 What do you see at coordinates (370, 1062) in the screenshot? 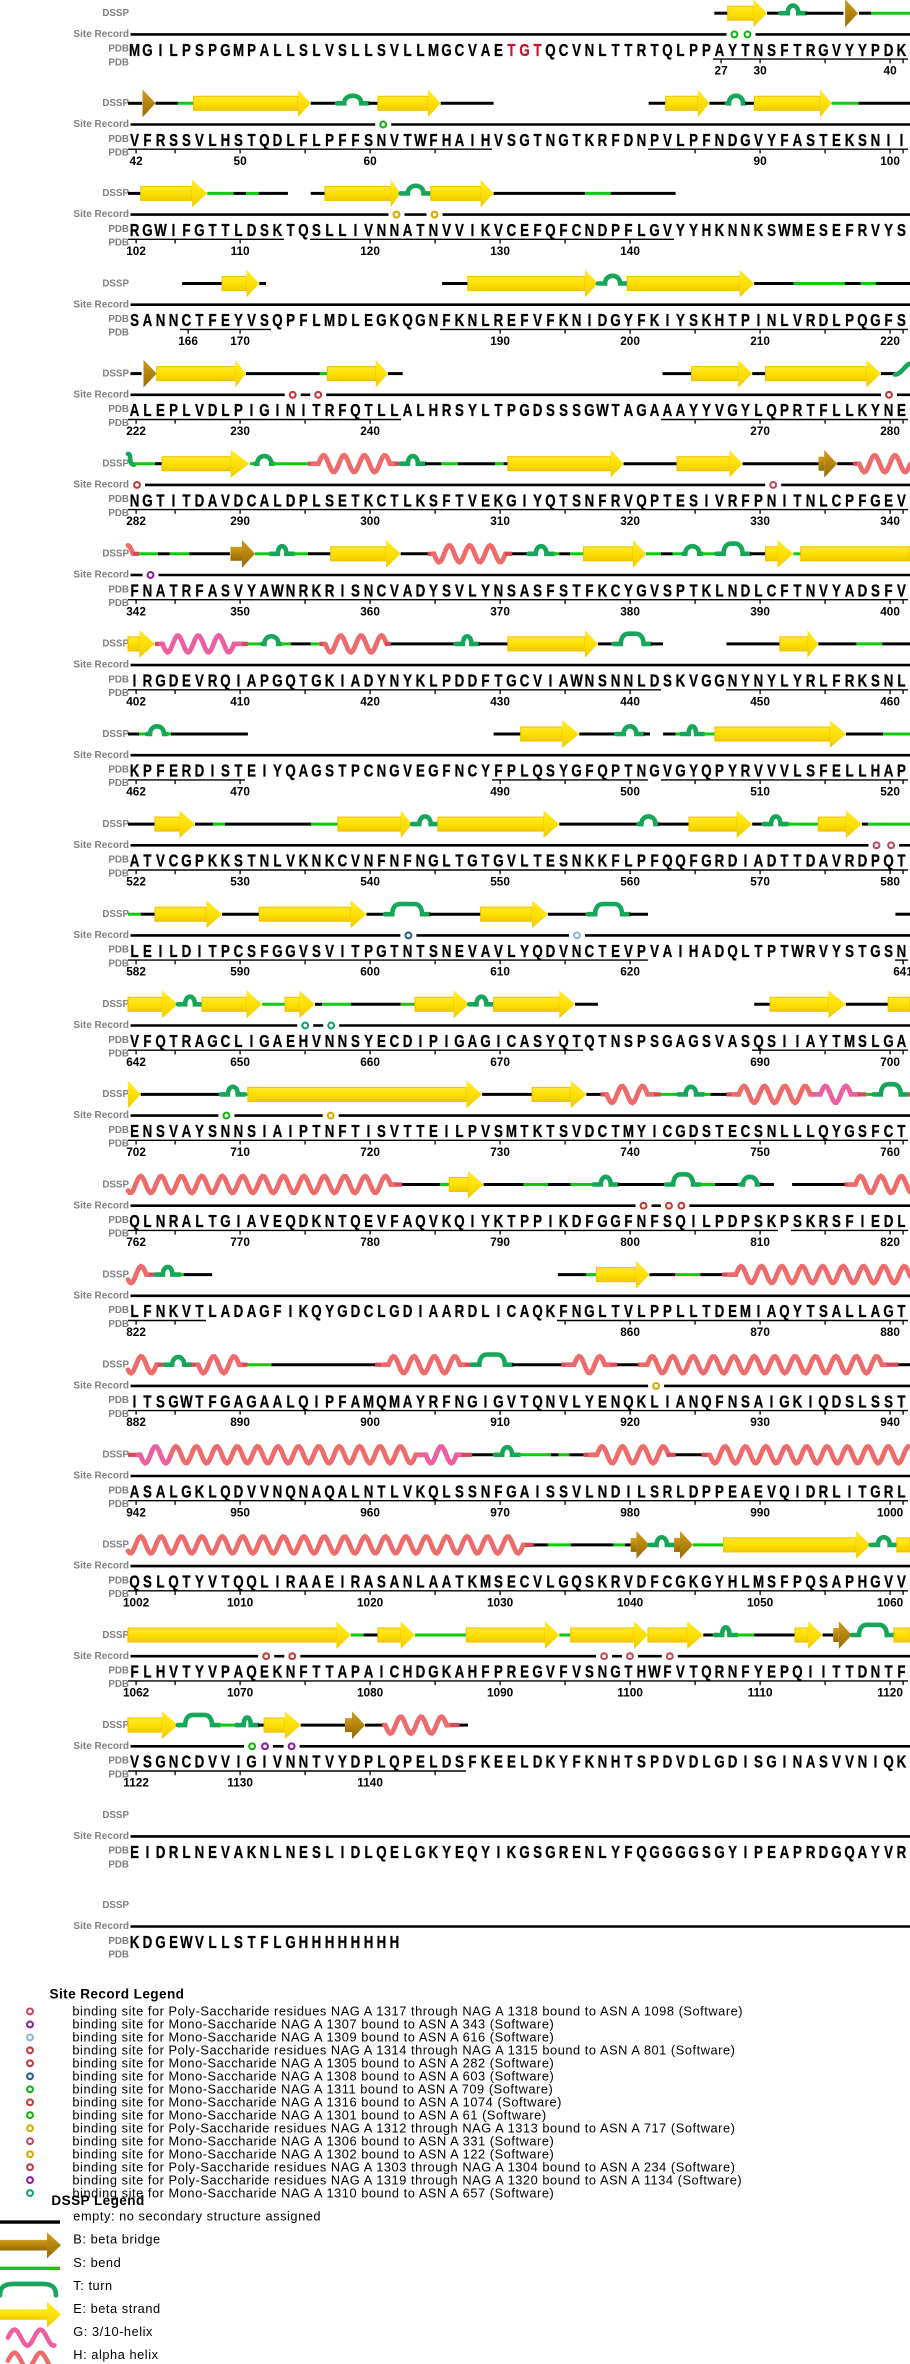
I see `svg-text: 660` at bounding box center [370, 1062].